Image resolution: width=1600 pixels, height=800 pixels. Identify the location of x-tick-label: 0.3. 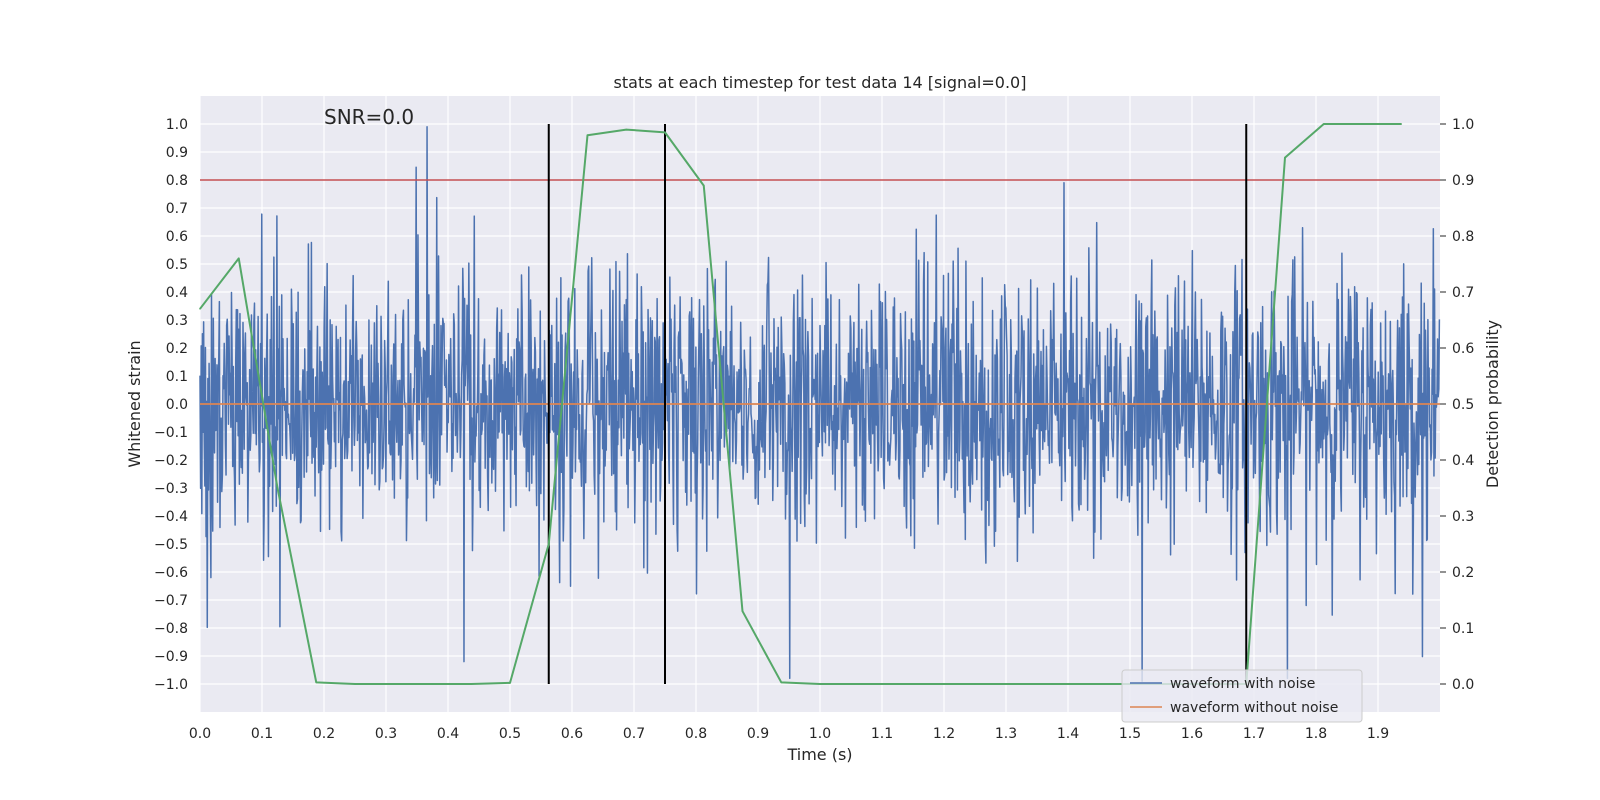
(386, 734).